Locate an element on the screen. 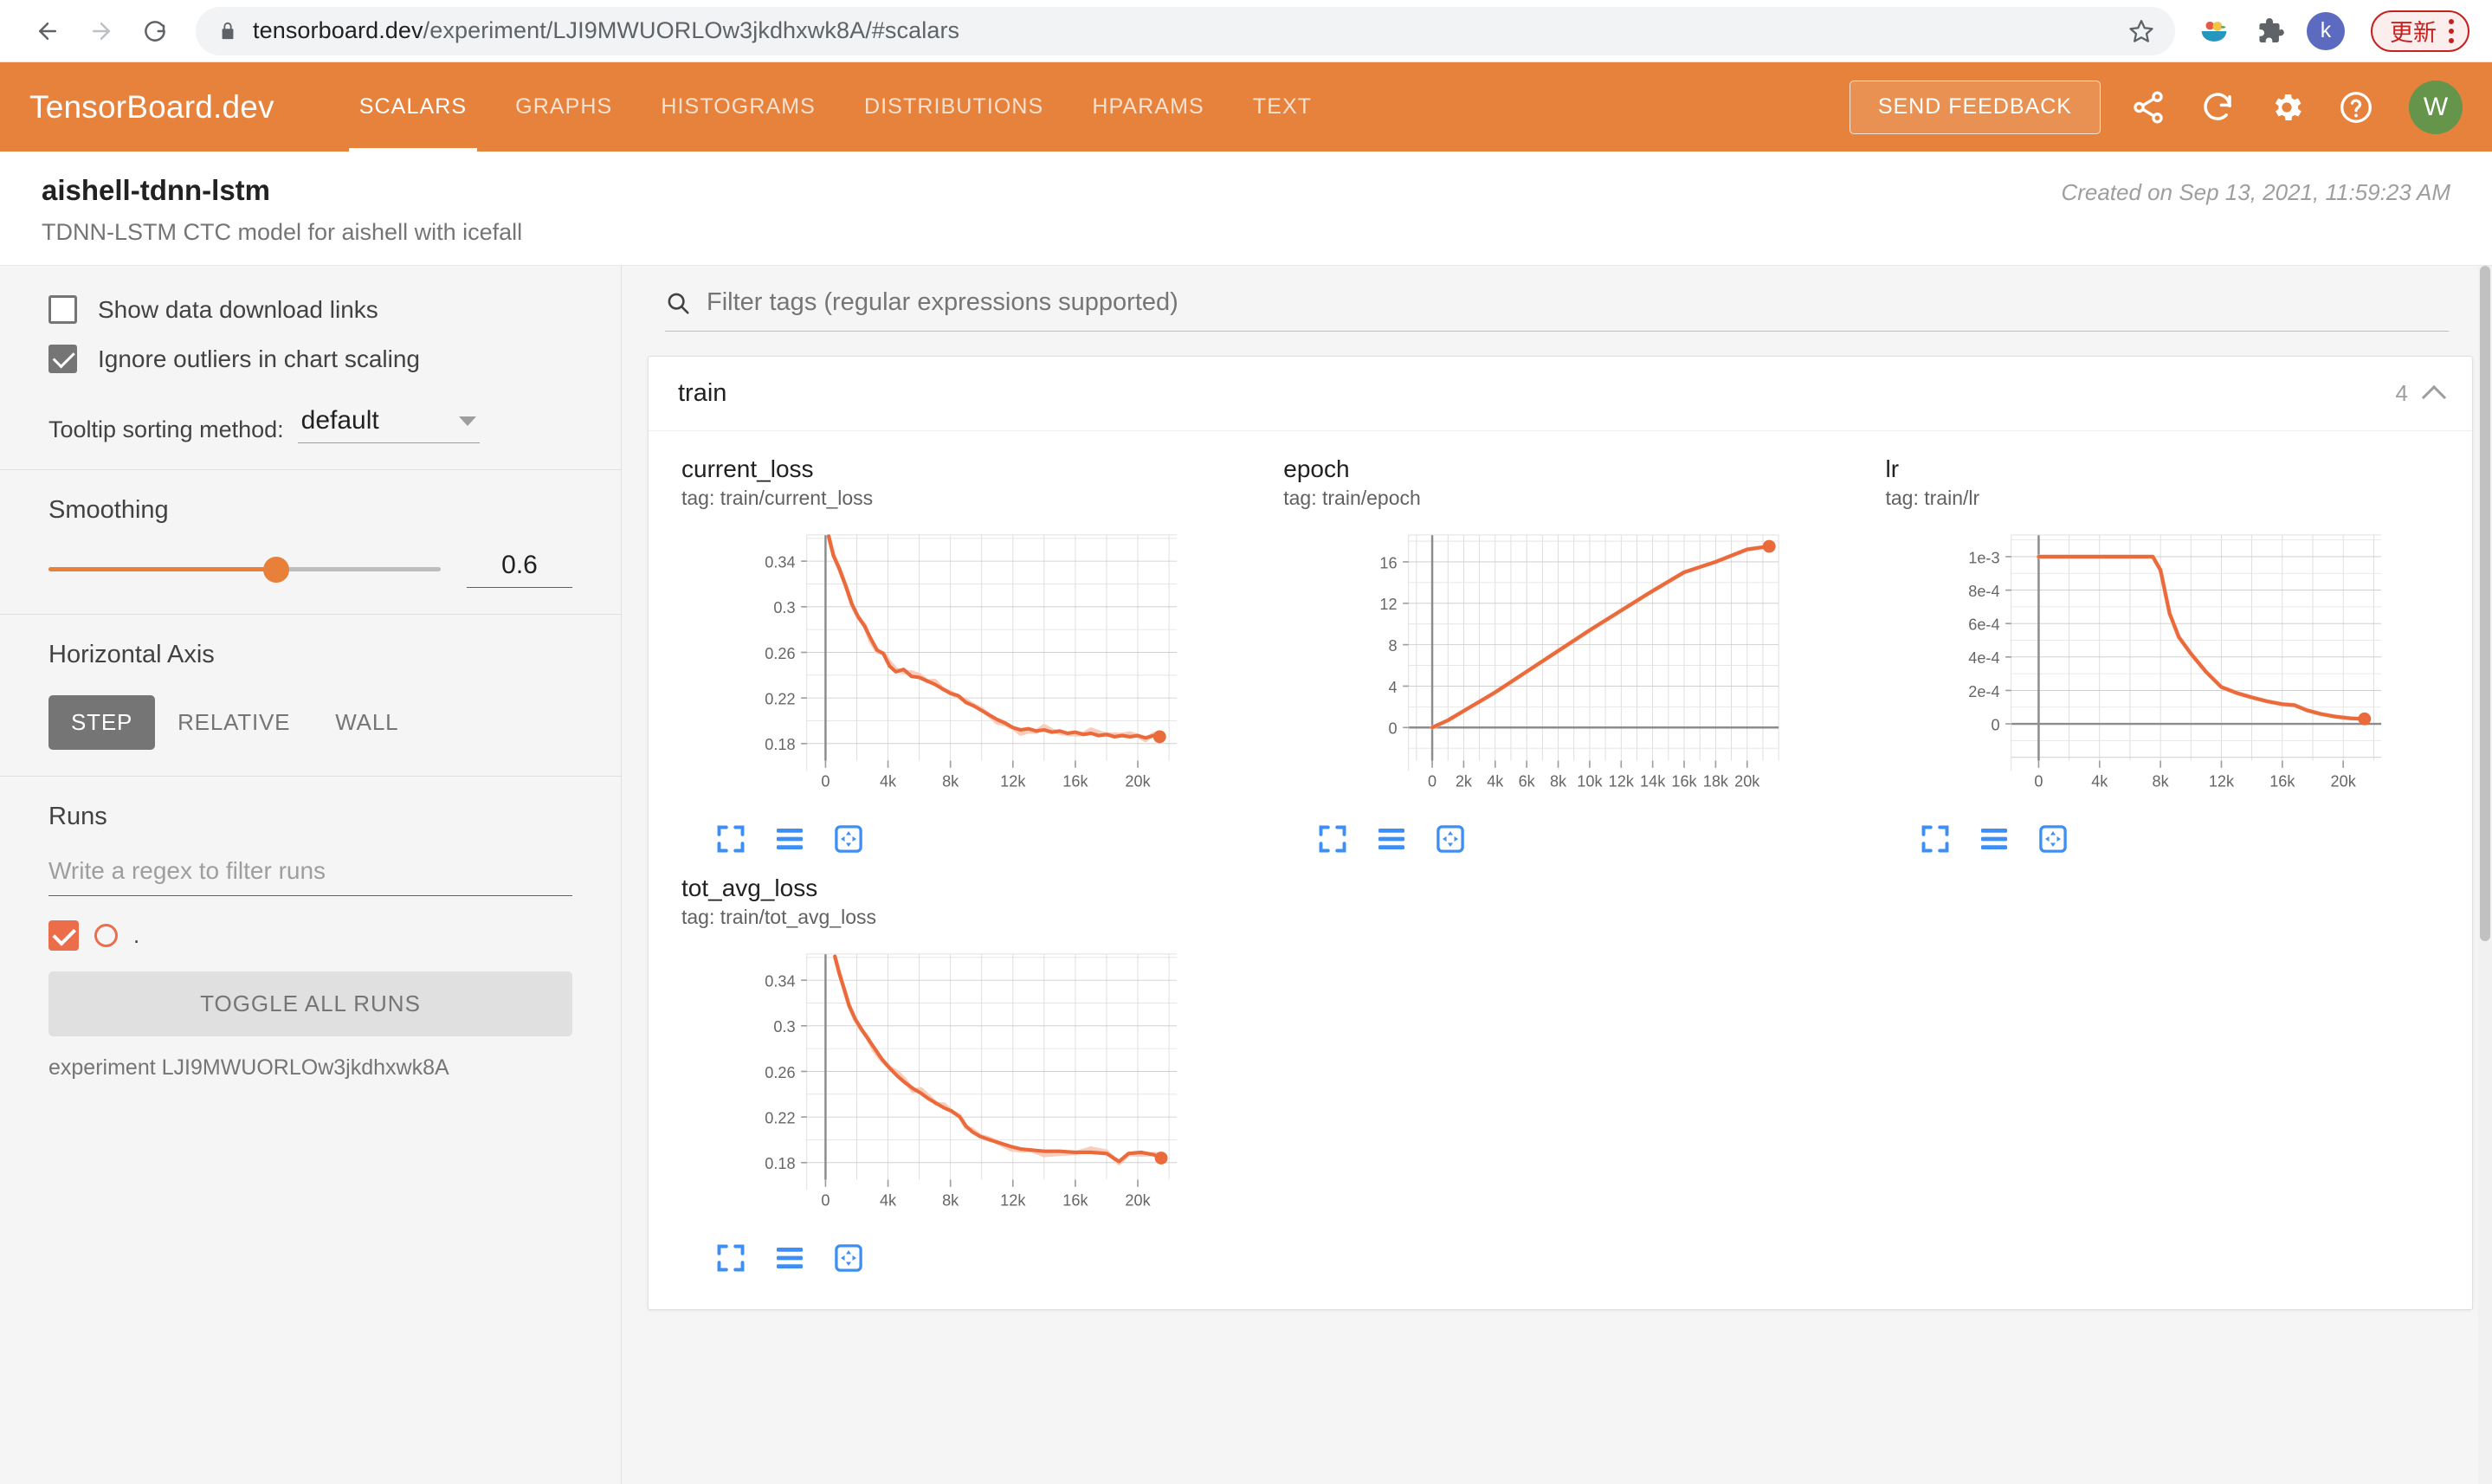 The width and height of the screenshot is (2492, 1484). svg-text: 0.26 is located at coordinates (780, 1072).